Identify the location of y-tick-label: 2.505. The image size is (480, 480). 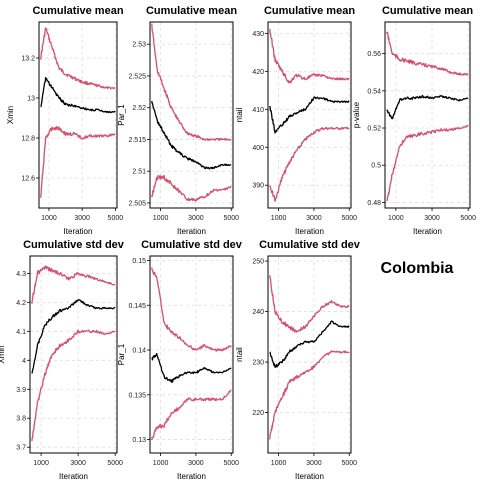
(137, 203).